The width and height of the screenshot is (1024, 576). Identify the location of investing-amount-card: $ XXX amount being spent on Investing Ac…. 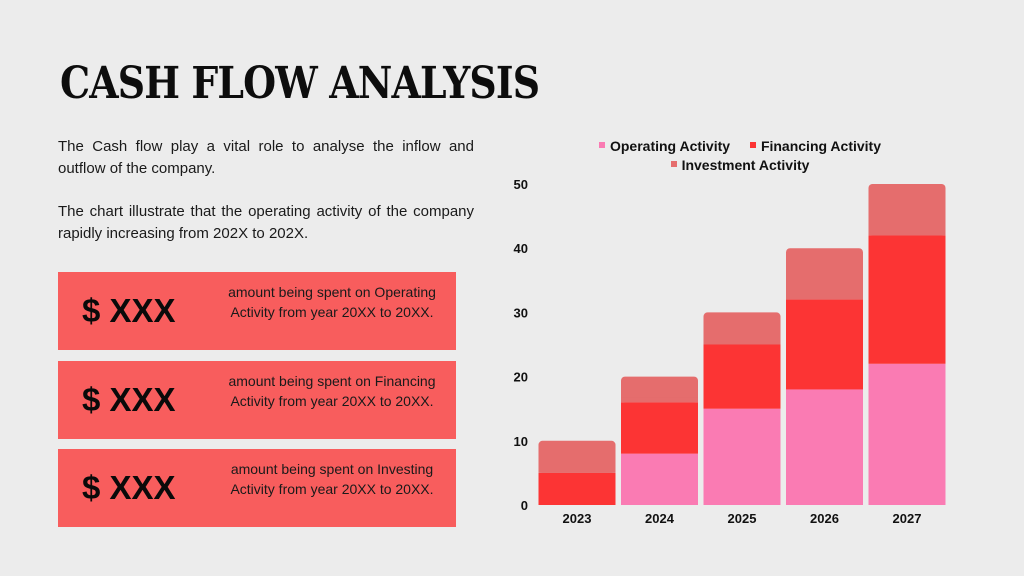
(257, 488).